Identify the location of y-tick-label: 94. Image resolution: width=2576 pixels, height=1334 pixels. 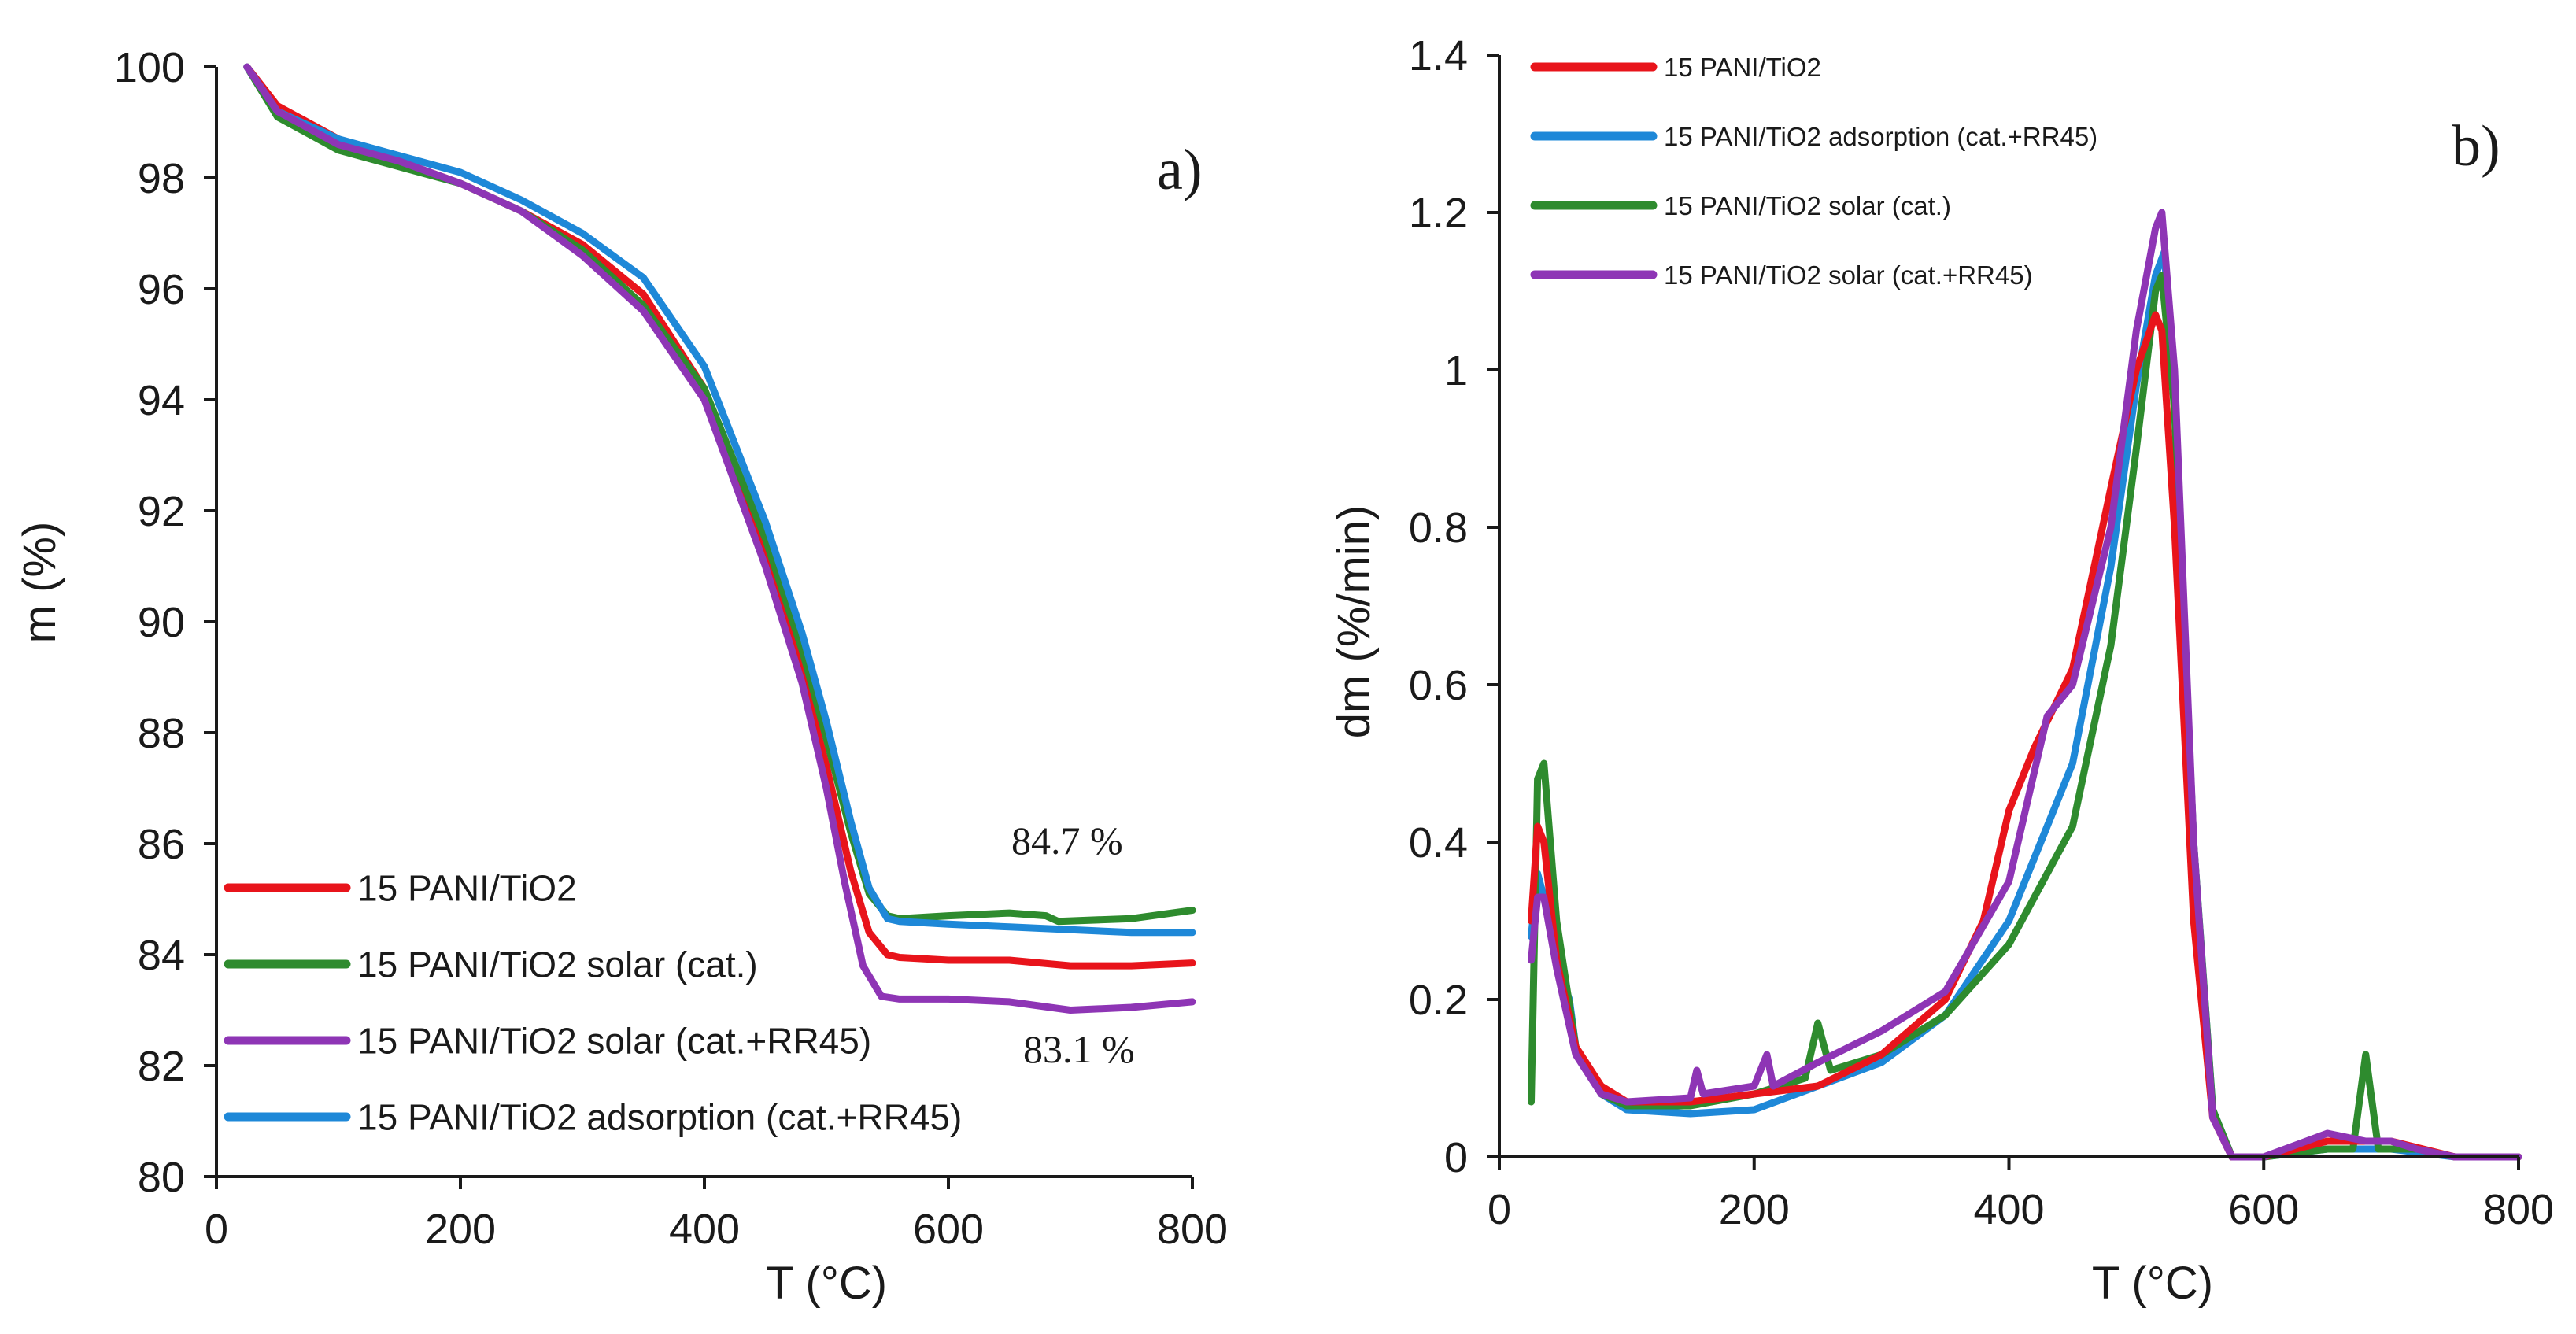
(161, 400).